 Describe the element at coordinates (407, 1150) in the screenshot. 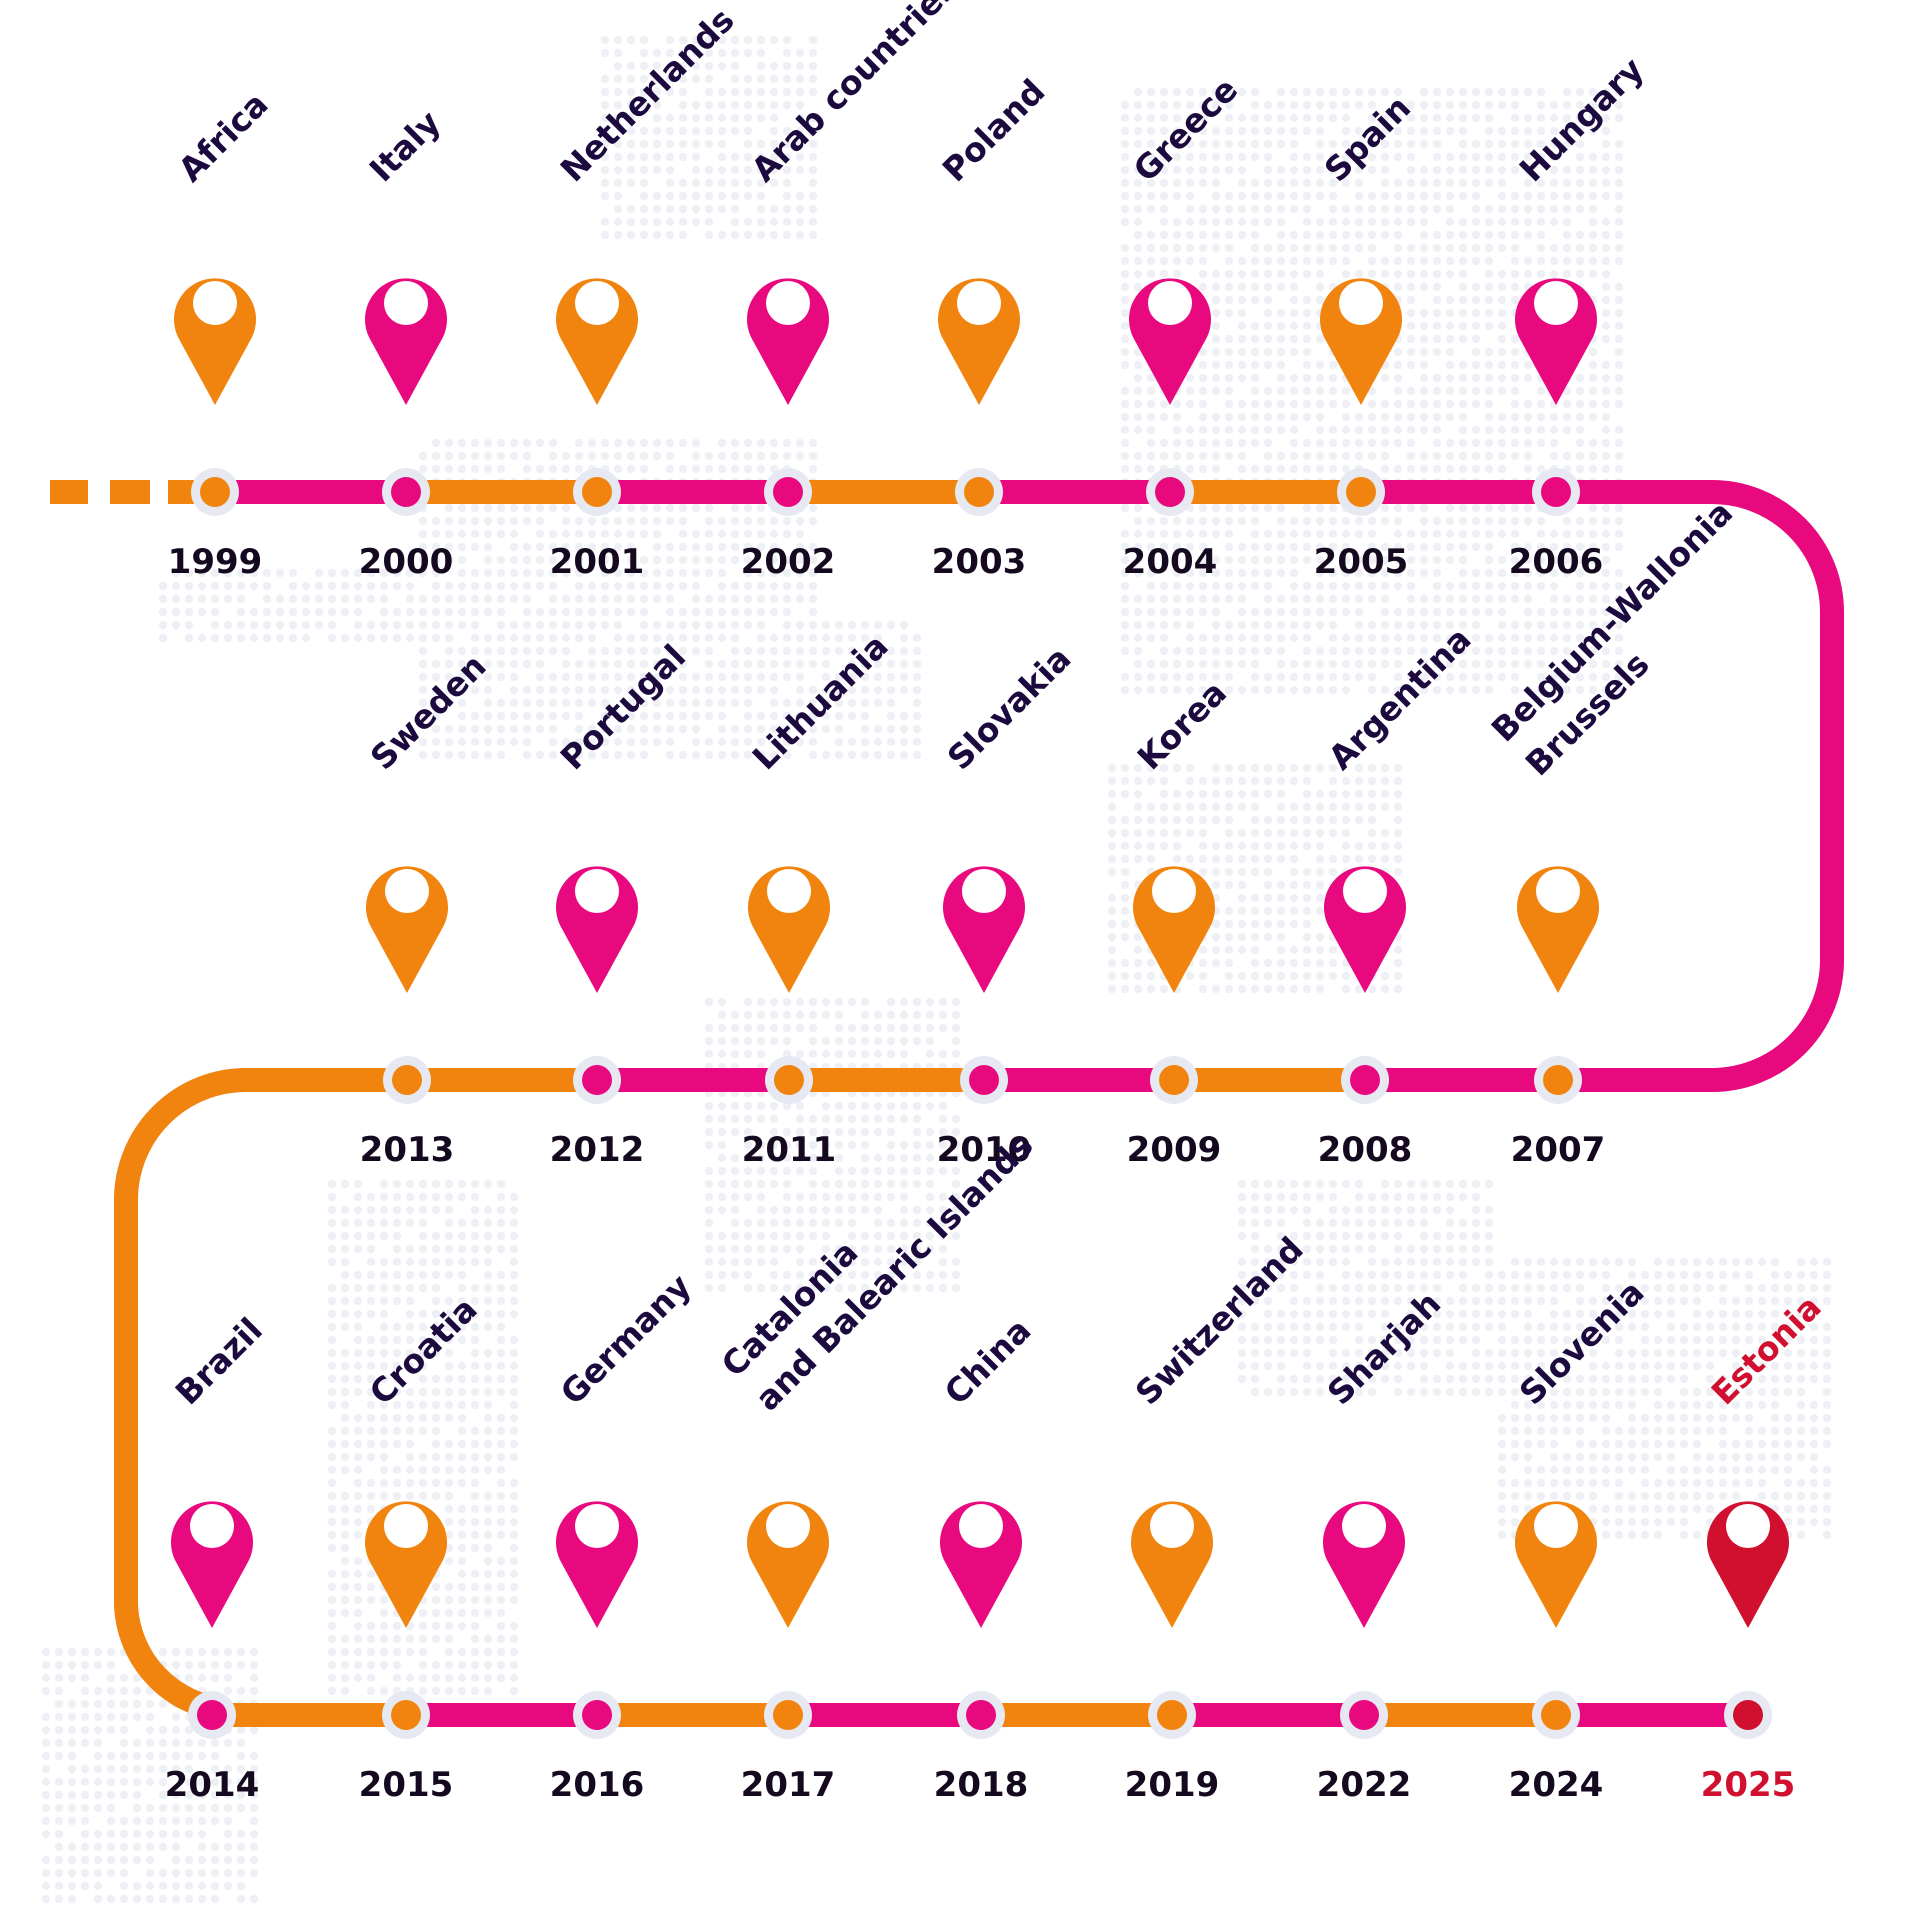

I see `year-label: 2013` at that location.